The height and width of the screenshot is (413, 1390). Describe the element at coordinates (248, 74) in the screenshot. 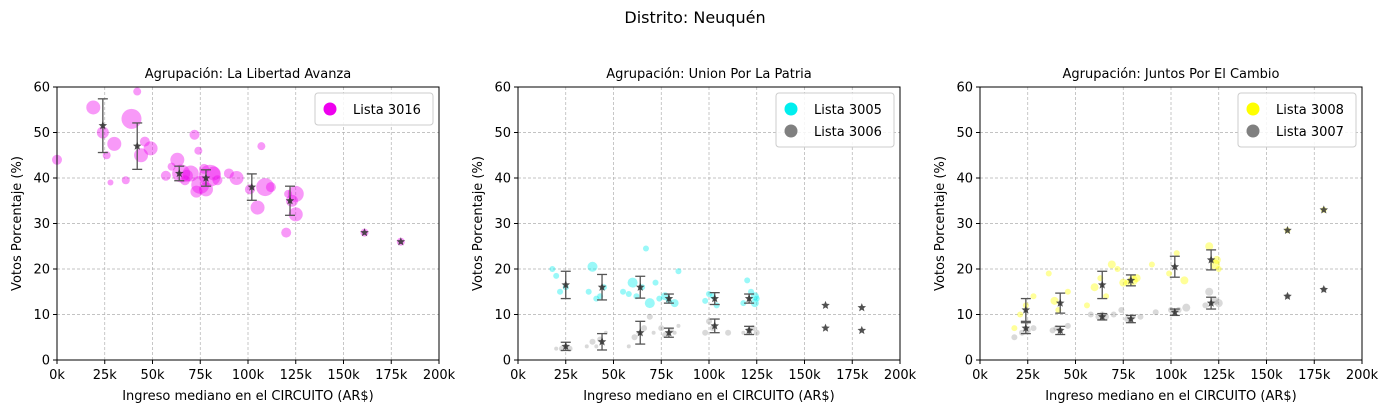

I see `chart-title: Agrupación: La Libertad Avanza` at that location.